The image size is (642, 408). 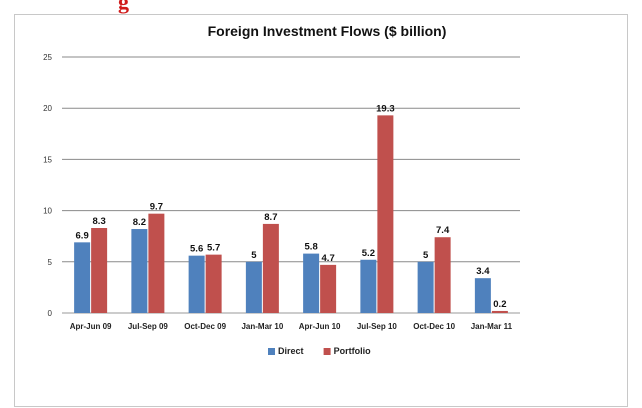 What do you see at coordinates (47, 108) in the screenshot?
I see `y-tick-label: 20` at bounding box center [47, 108].